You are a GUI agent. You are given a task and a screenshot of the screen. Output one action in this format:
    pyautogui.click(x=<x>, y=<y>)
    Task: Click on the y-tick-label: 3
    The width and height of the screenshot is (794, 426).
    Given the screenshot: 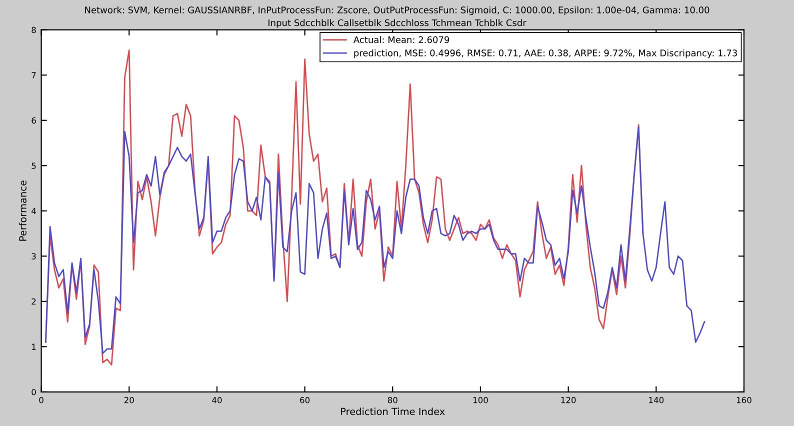 What is the action you would take?
    pyautogui.click(x=34, y=256)
    